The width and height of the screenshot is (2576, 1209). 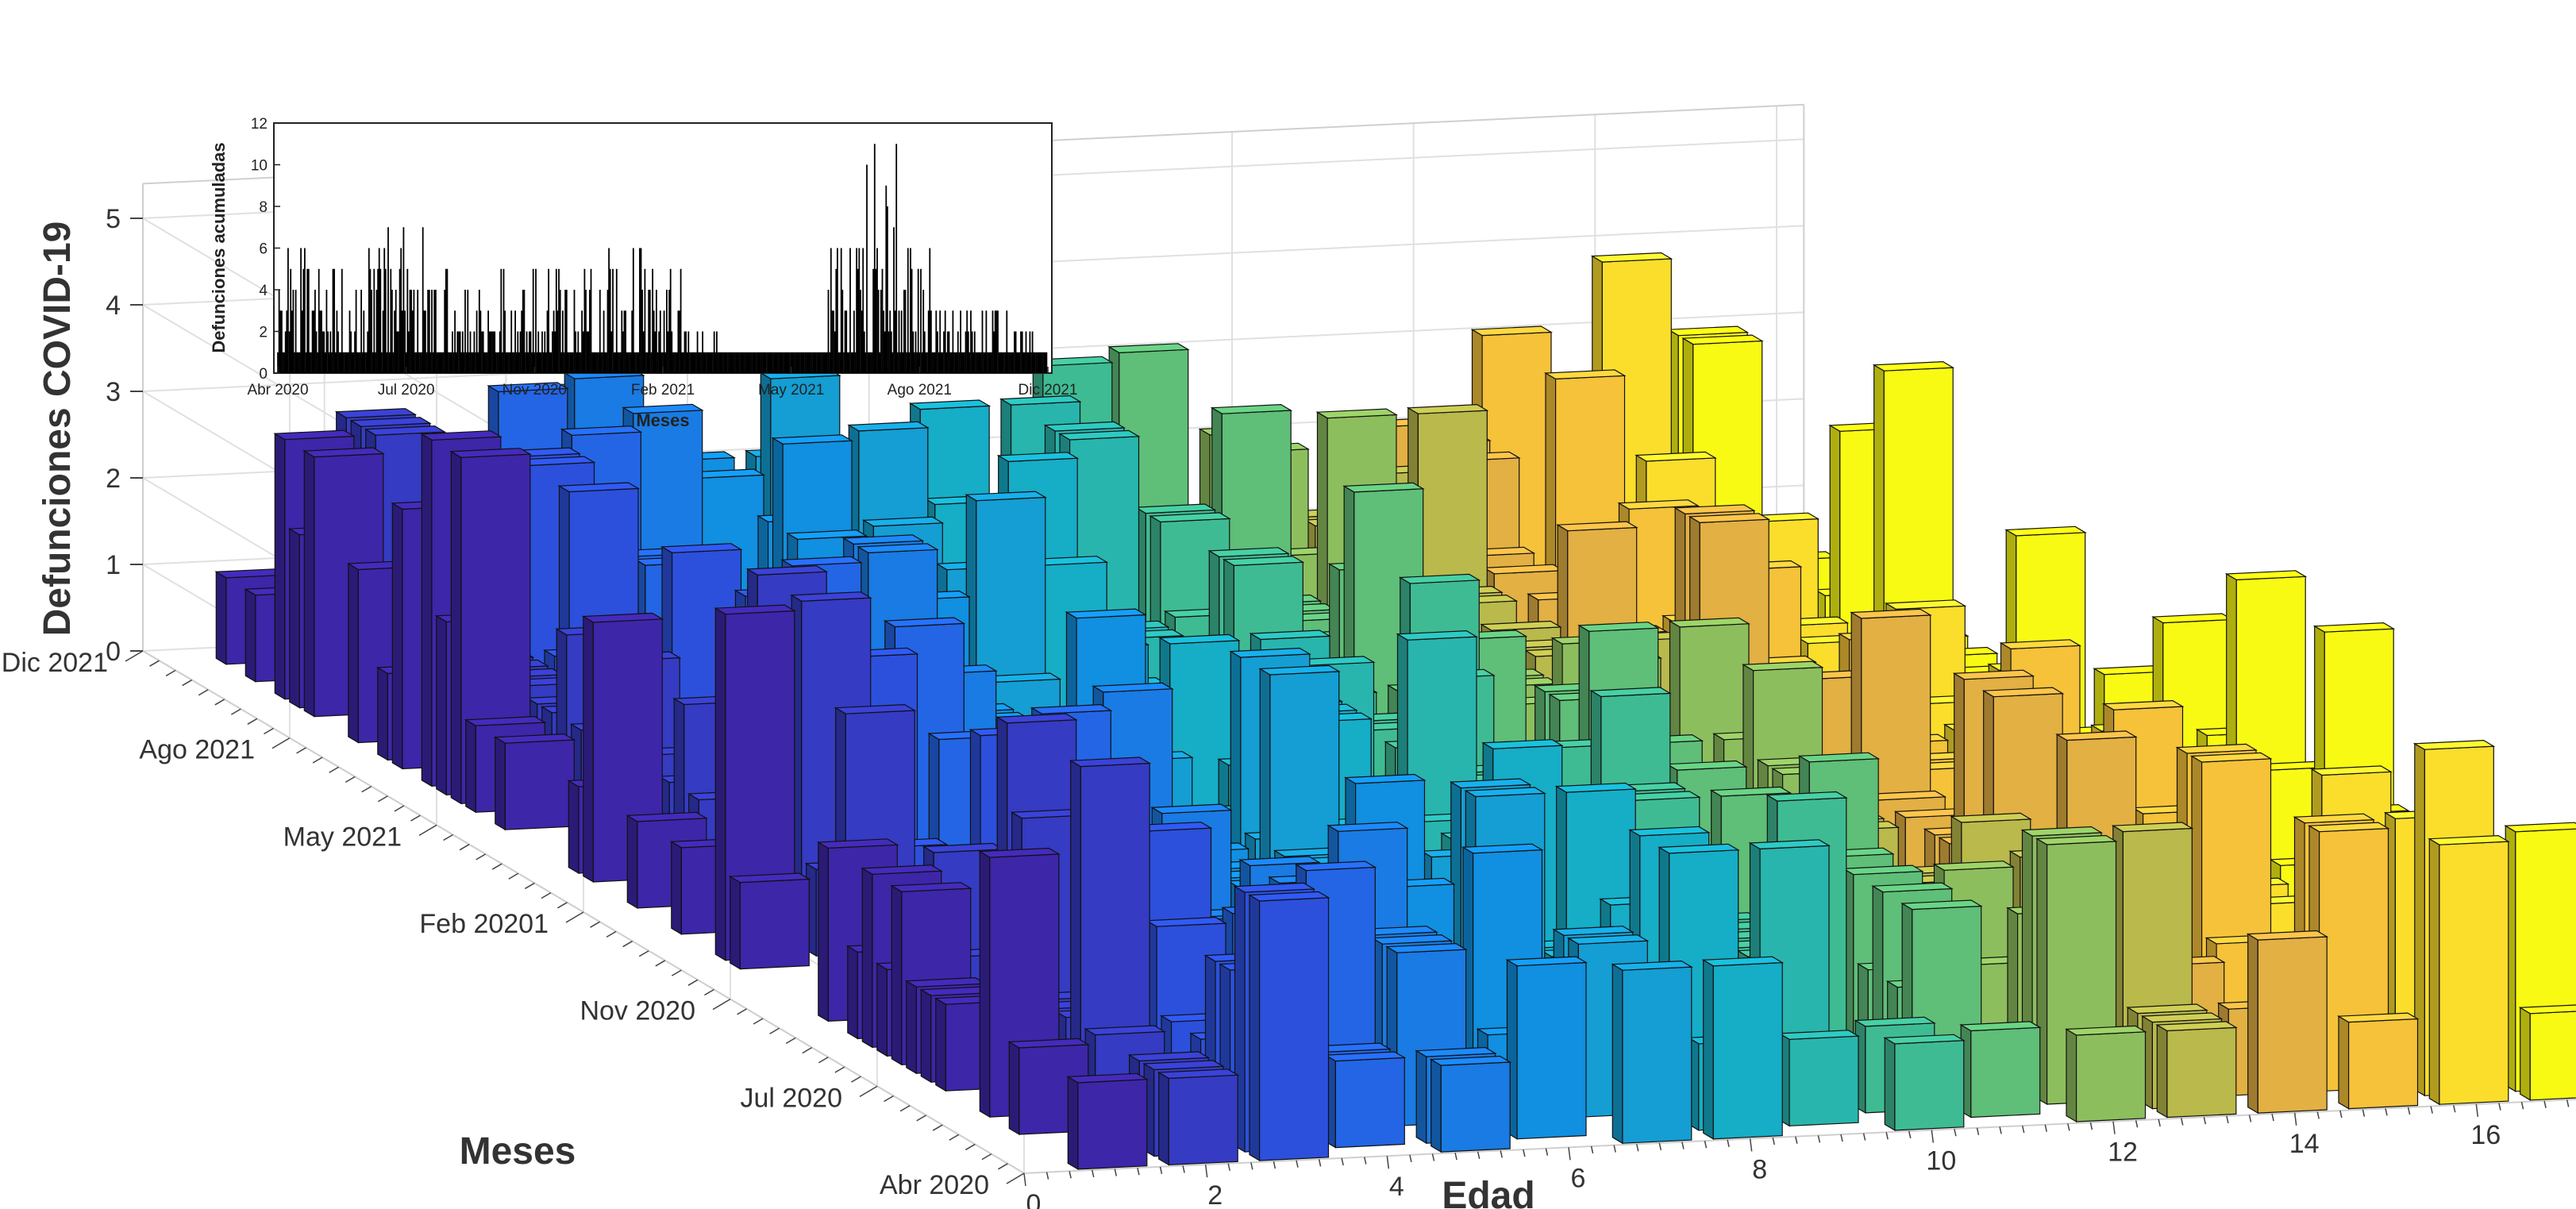 I want to click on x-tick-label: 10, so click(x=1941, y=1161).